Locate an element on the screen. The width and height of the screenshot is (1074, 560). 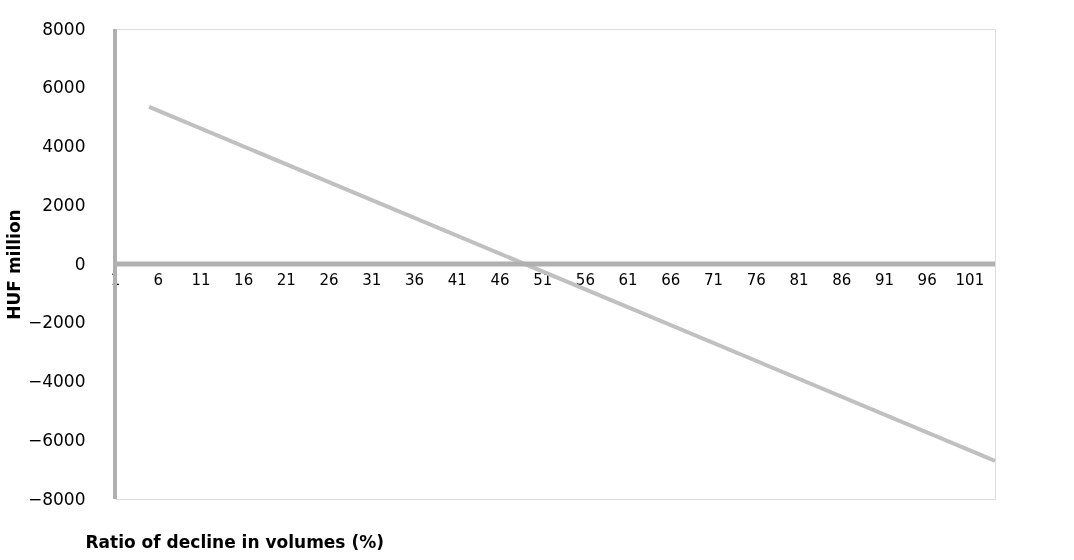
y-axis-title: HUF million is located at coordinates (13, 264).